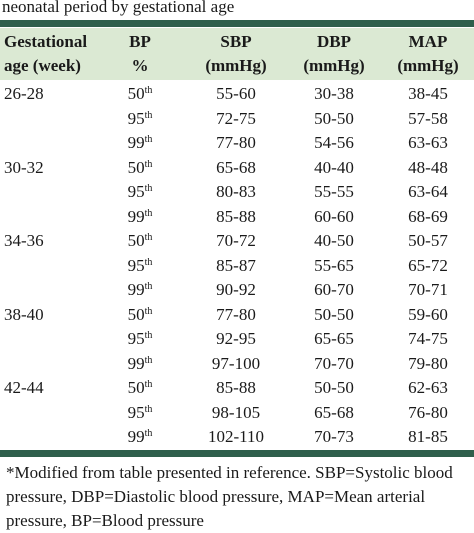 The image size is (474, 533). Describe the element at coordinates (334, 41) in the screenshot. I see `header-cell: DBP` at that location.